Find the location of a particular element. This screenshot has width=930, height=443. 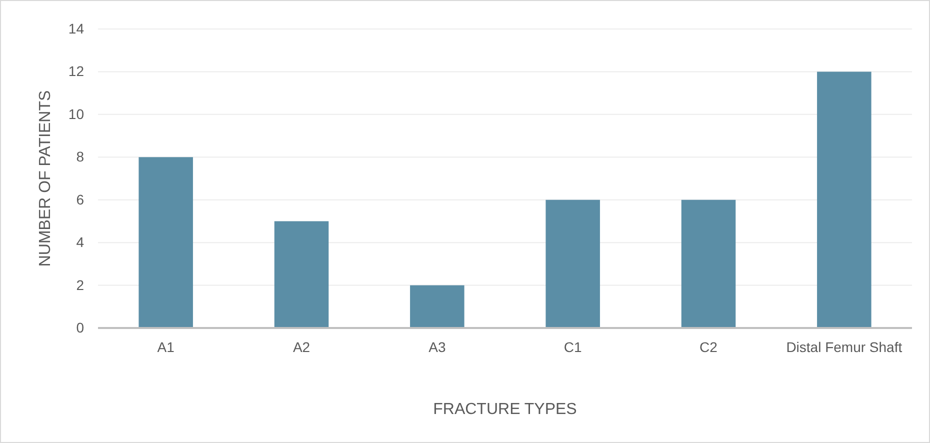

x-axis-title: FRACTURE TYPES is located at coordinates (505, 409).